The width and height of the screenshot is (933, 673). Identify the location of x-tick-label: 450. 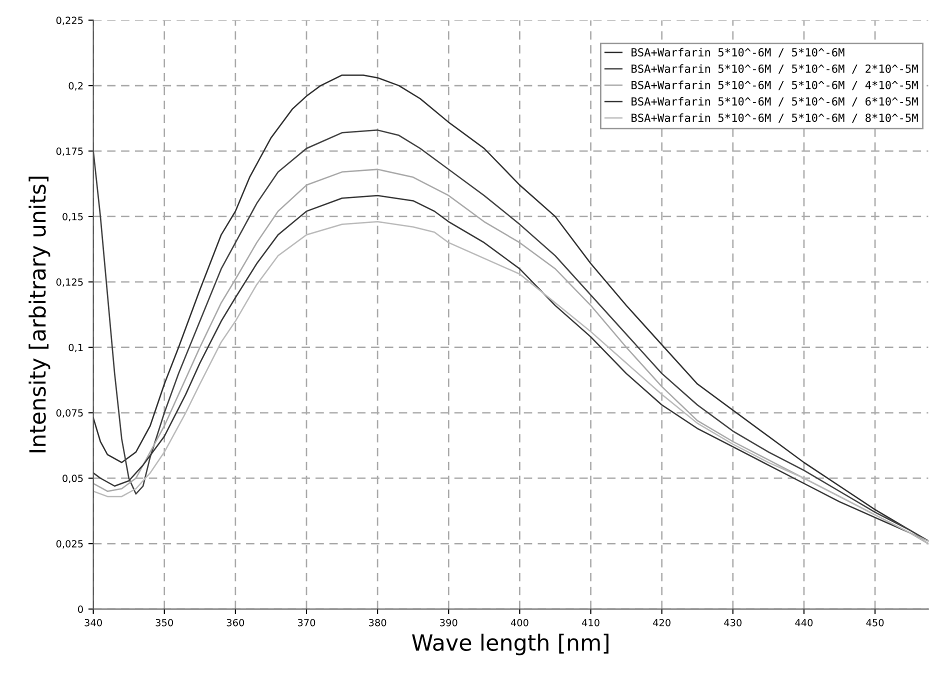
(875, 622).